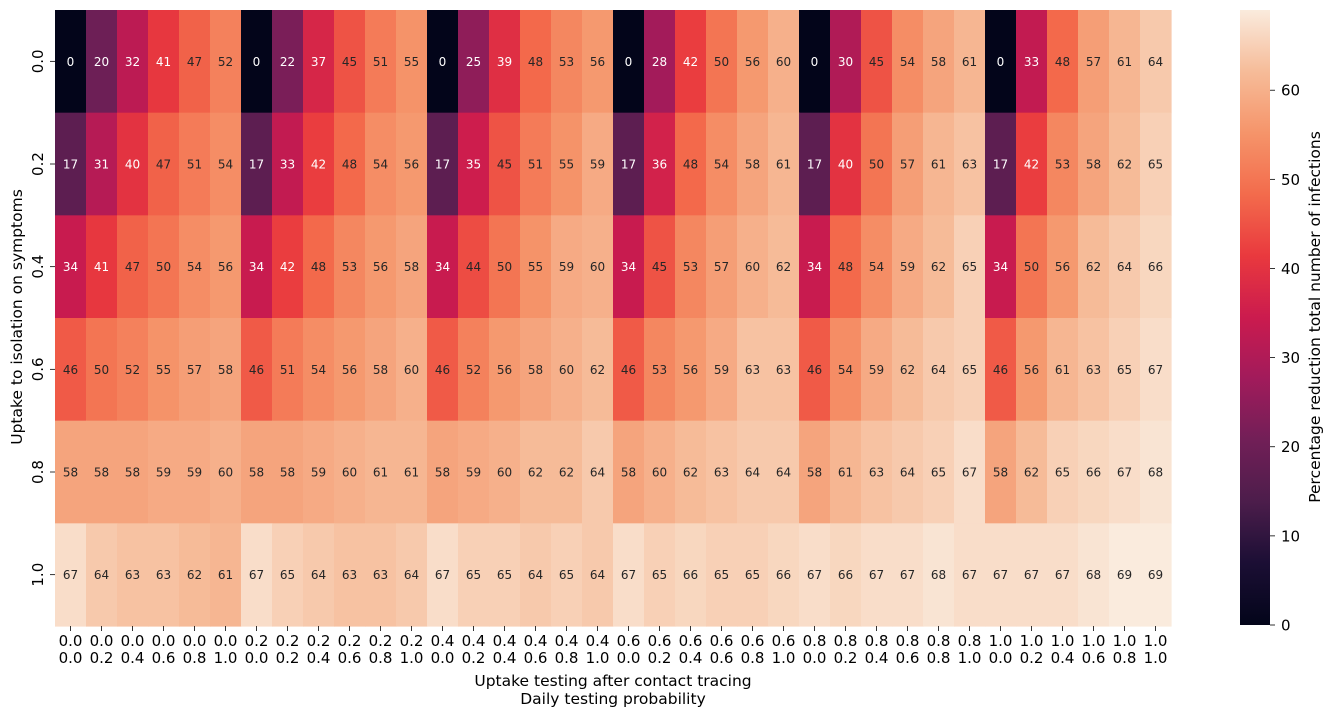 The image size is (1333, 716). Describe the element at coordinates (814, 473) in the screenshot. I see `heatmap-cell-value: 58` at that location.